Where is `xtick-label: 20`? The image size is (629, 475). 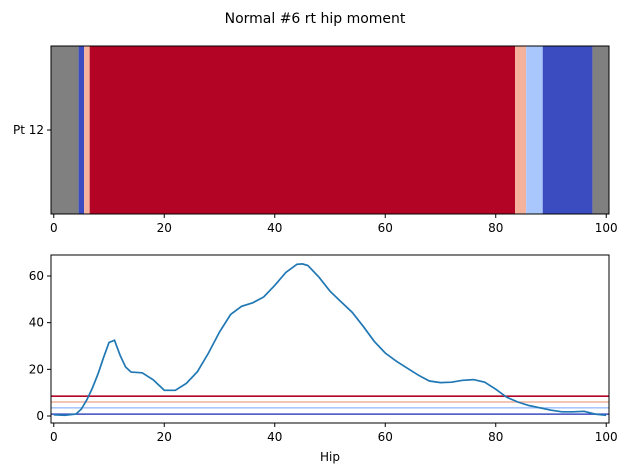 xtick-label: 20 is located at coordinates (164, 437).